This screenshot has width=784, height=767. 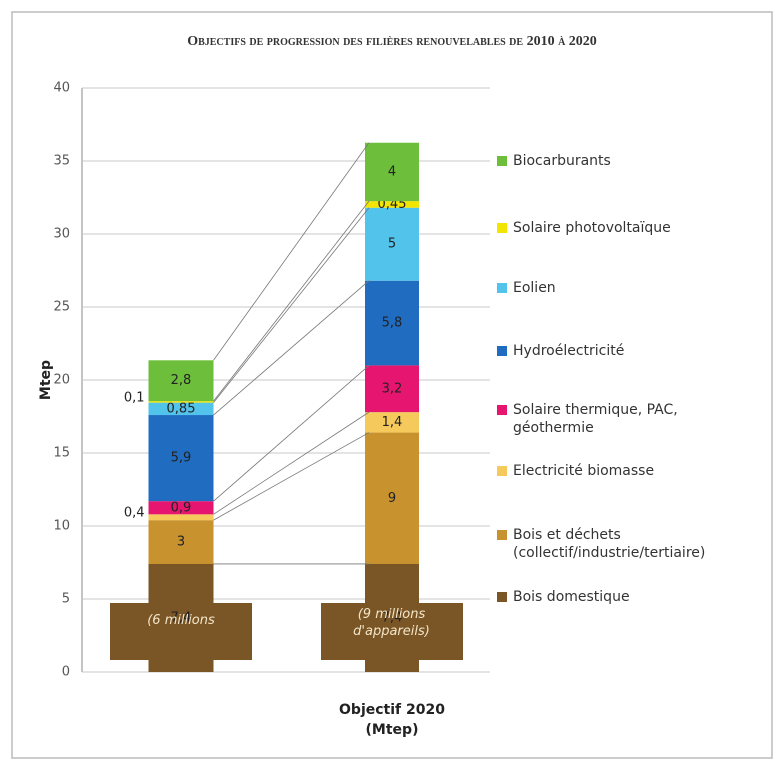 What do you see at coordinates (61, 453) in the screenshot?
I see `y-tick-label: 15` at bounding box center [61, 453].